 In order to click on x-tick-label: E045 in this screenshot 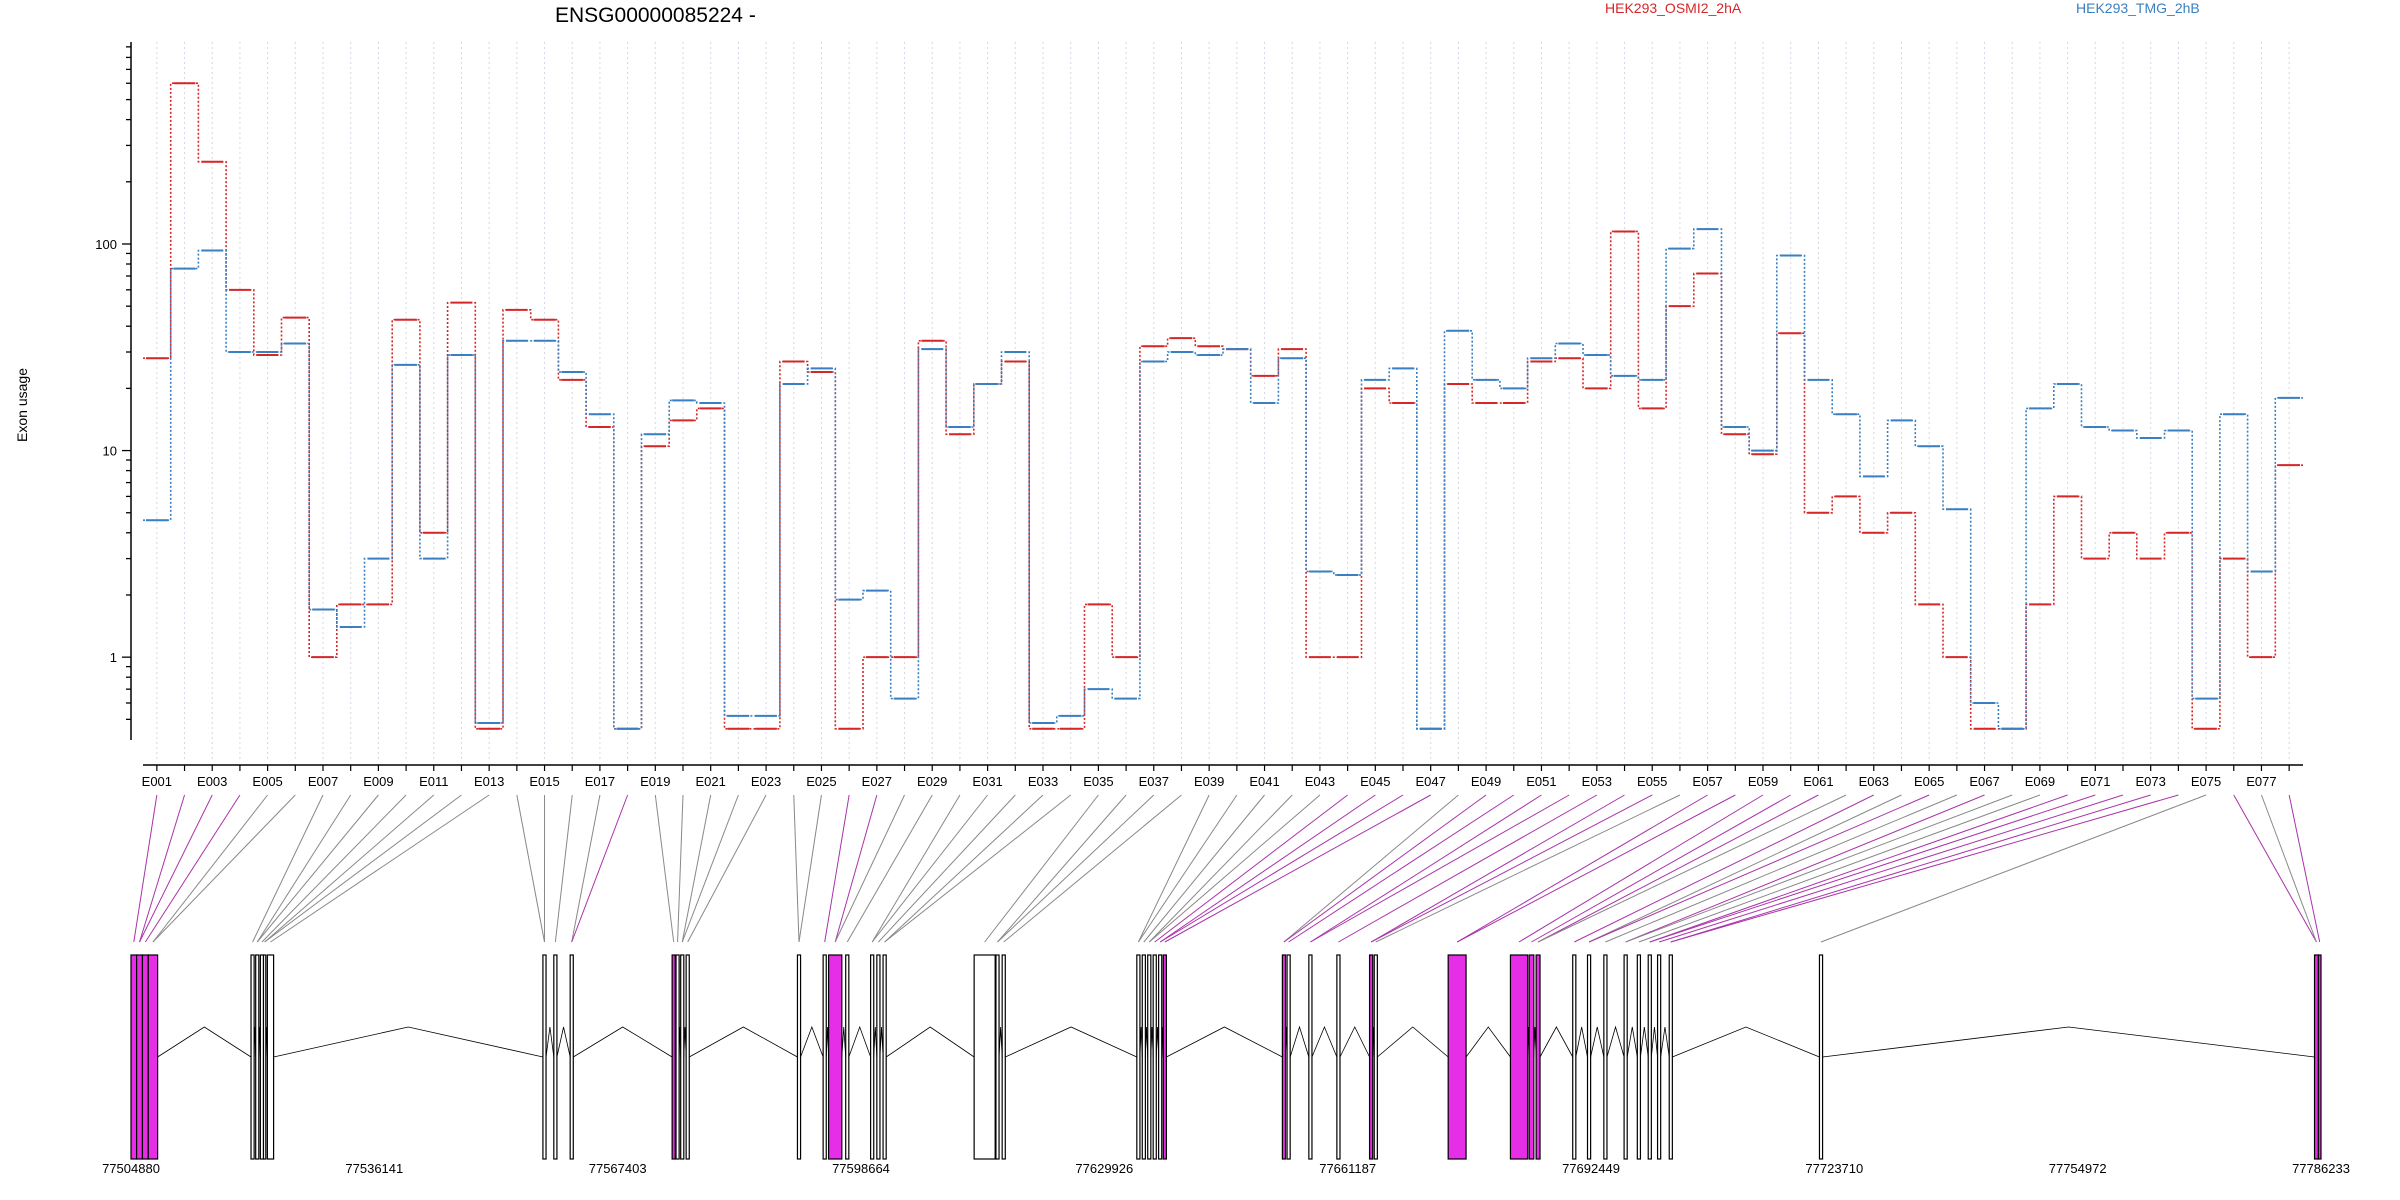, I will do `click(1375, 781)`.